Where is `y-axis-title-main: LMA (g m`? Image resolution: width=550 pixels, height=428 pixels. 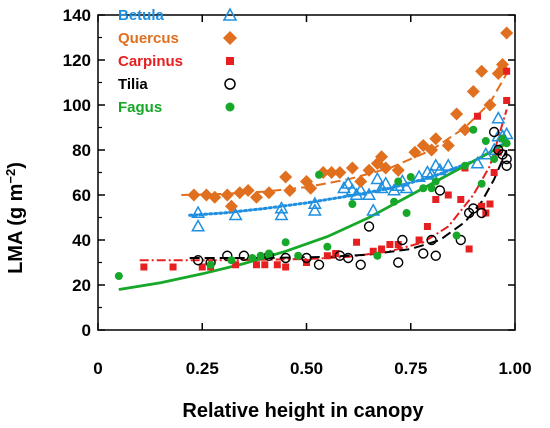
y-axis-title-main: LMA (g m is located at coordinates (16, 229).